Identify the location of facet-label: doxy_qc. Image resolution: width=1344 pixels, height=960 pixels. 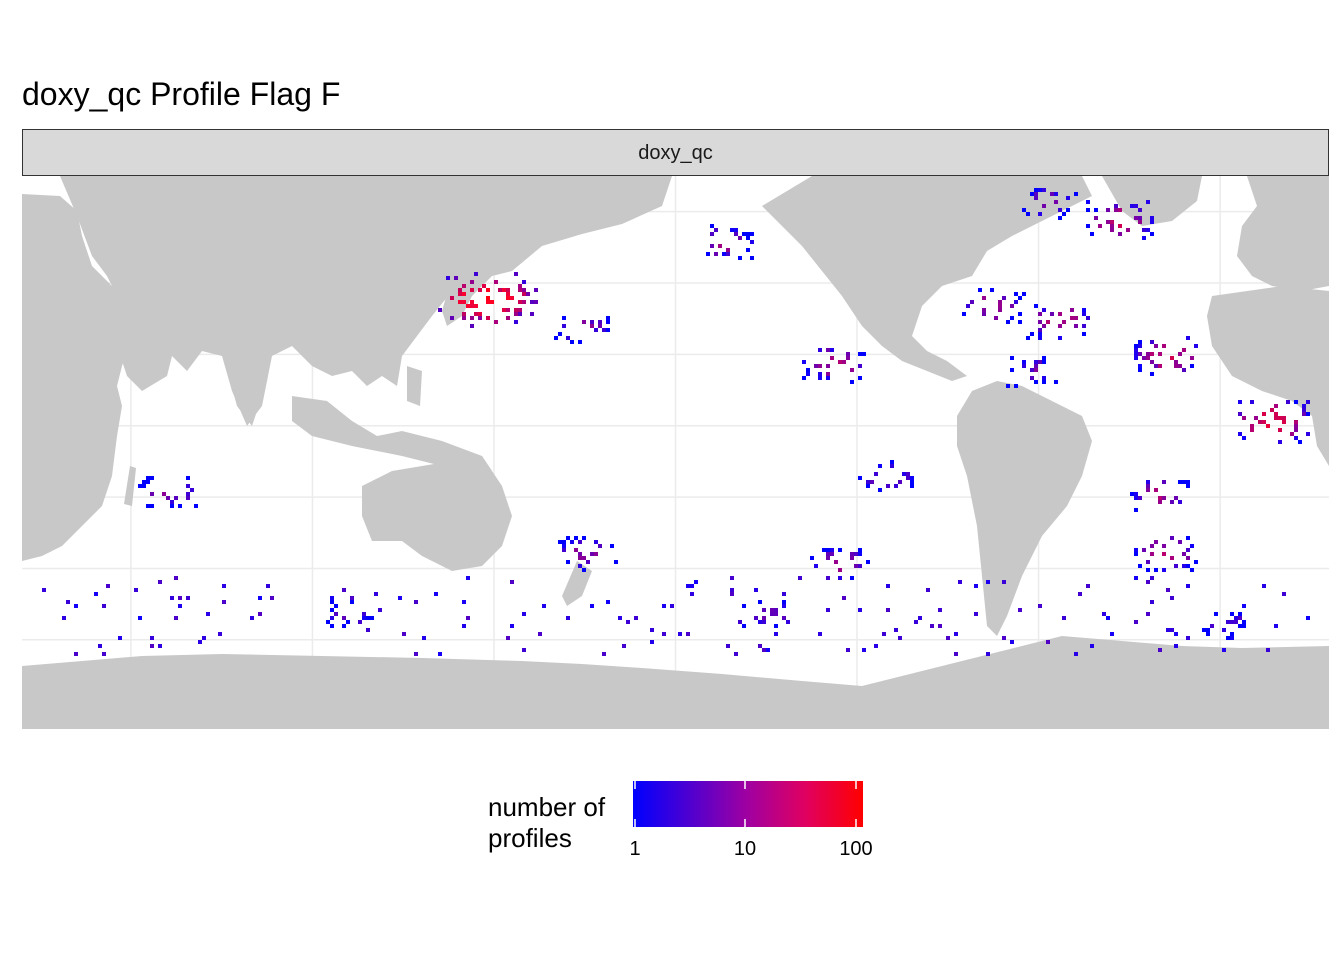
(675, 153).